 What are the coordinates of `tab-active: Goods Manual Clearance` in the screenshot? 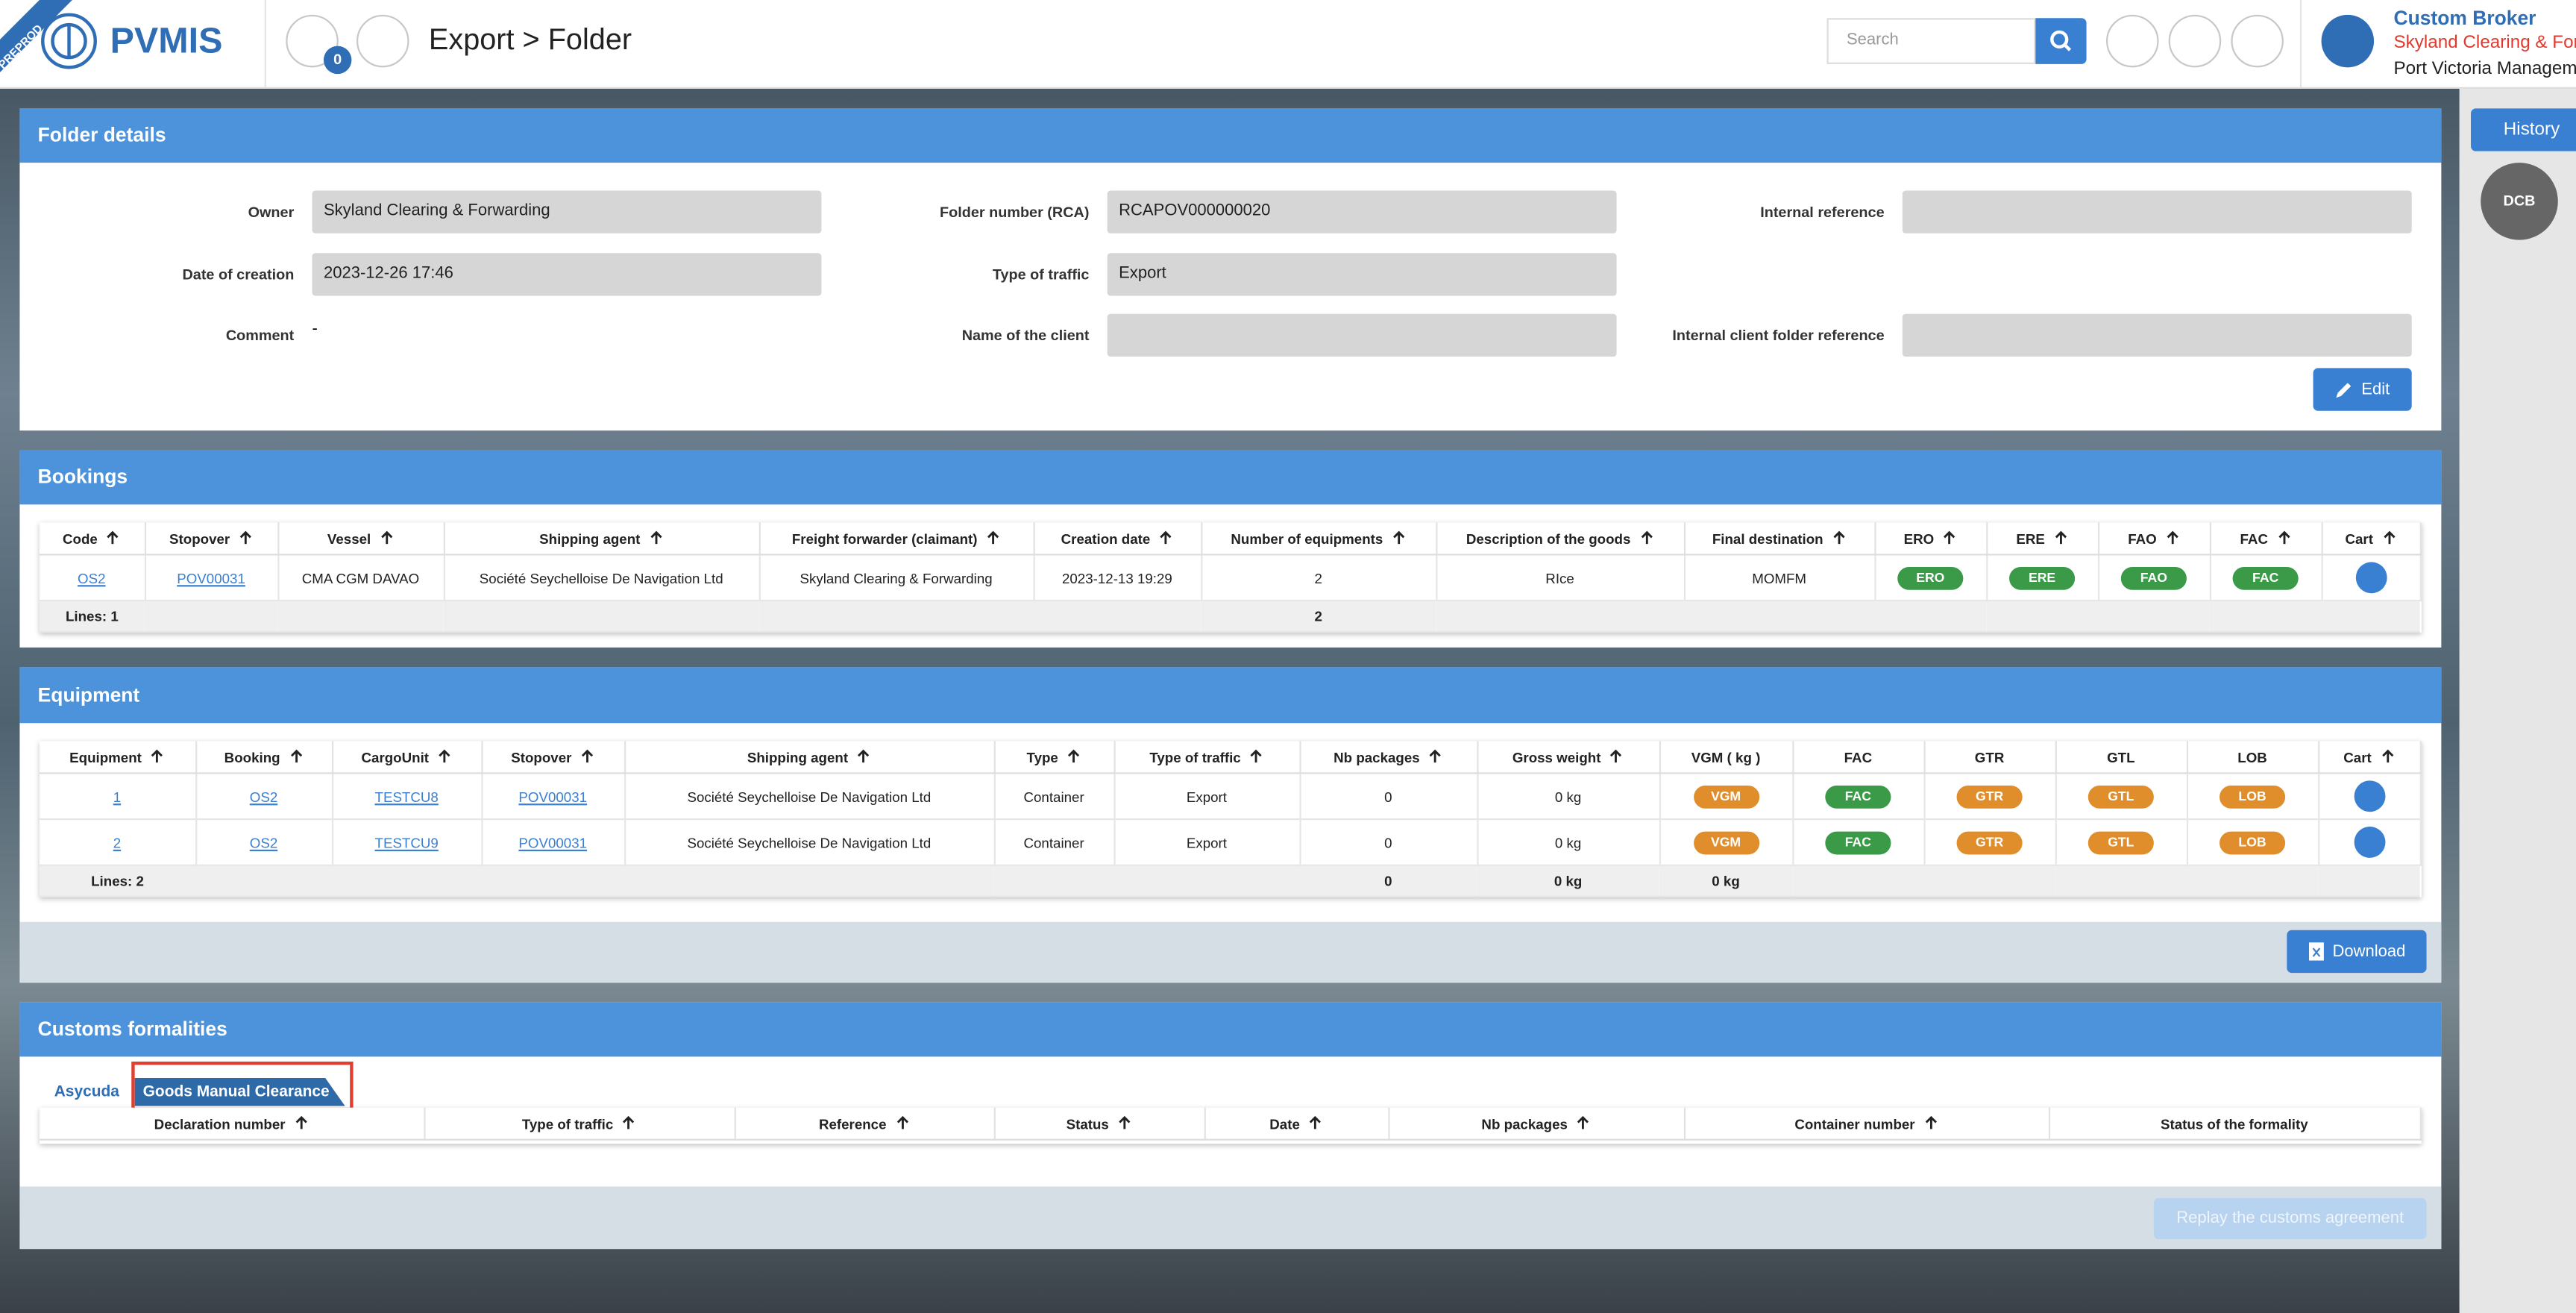 It's located at (236, 1091).